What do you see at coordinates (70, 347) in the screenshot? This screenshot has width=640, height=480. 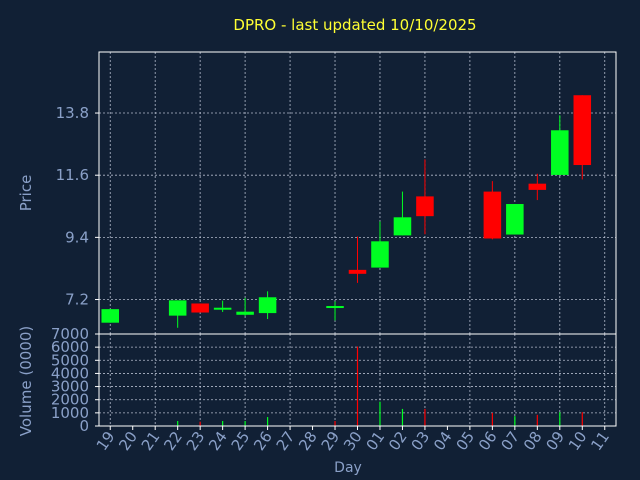 I see `volume-tick-label: 6000` at bounding box center [70, 347].